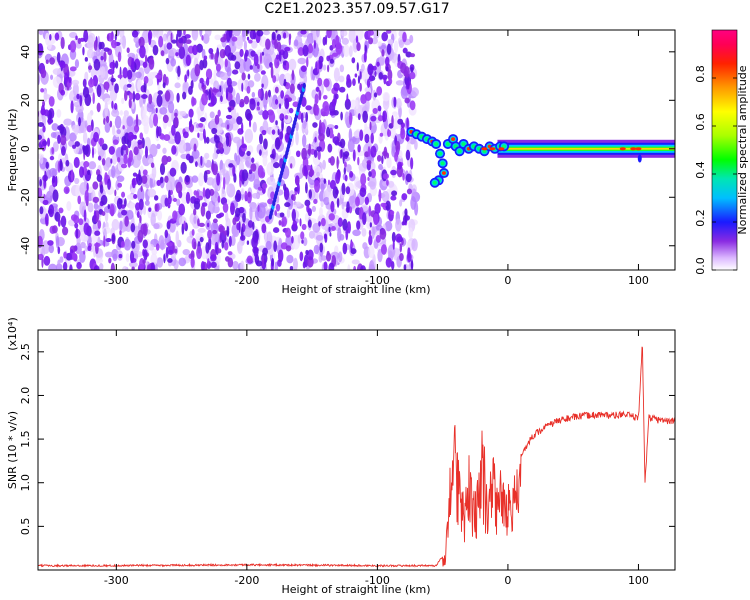 This screenshot has width=750, height=600. I want to click on colorbar-gradient, so click(724, 150).